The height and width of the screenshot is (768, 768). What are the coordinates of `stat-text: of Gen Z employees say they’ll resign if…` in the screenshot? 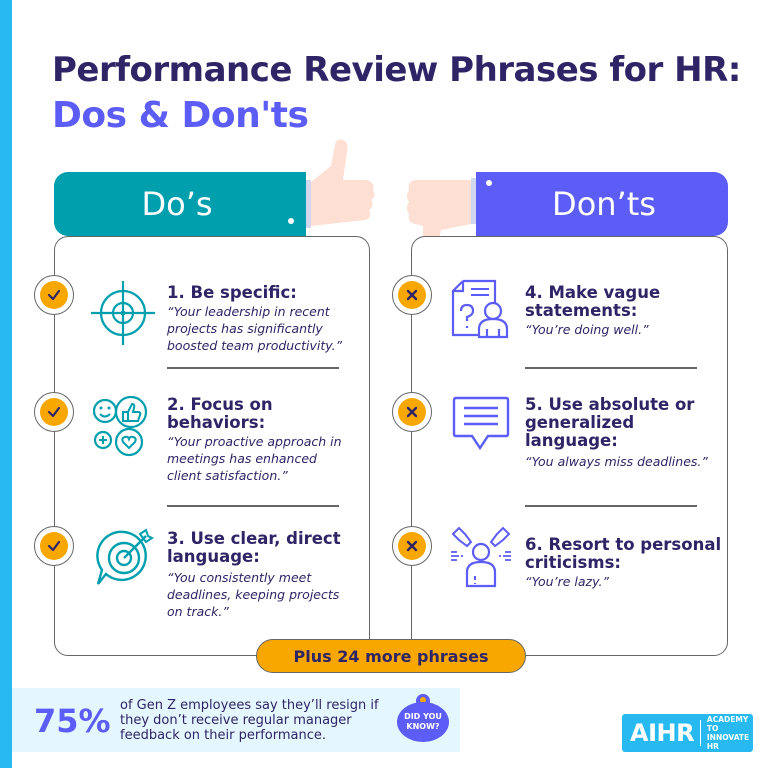 It's located at (249, 720).